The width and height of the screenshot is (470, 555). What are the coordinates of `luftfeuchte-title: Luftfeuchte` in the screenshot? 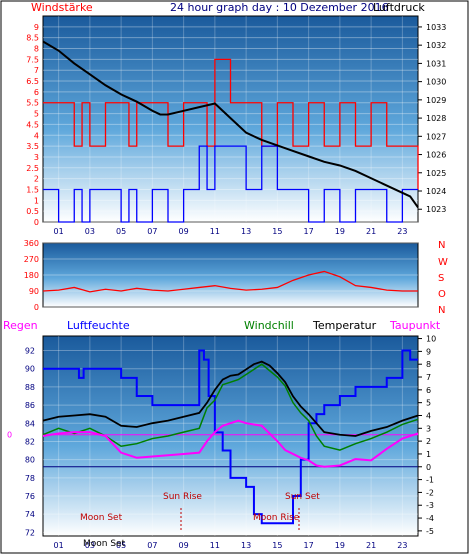 It's located at (98, 325).